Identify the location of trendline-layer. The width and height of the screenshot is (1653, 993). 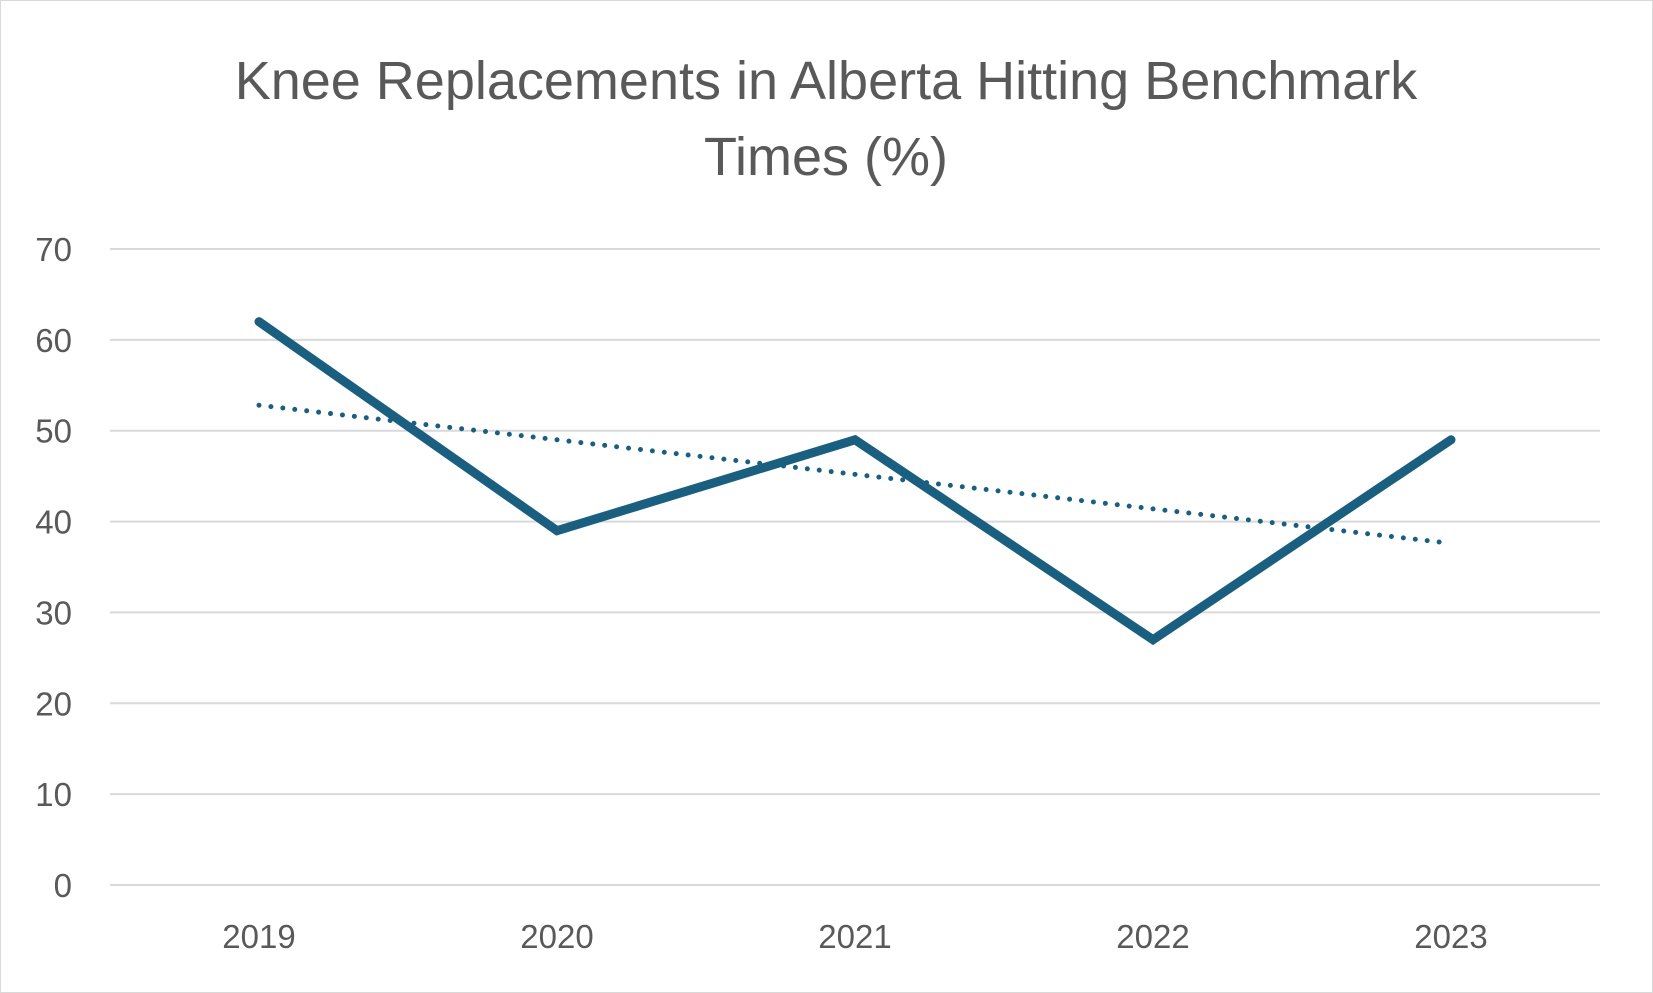
(855, 474).